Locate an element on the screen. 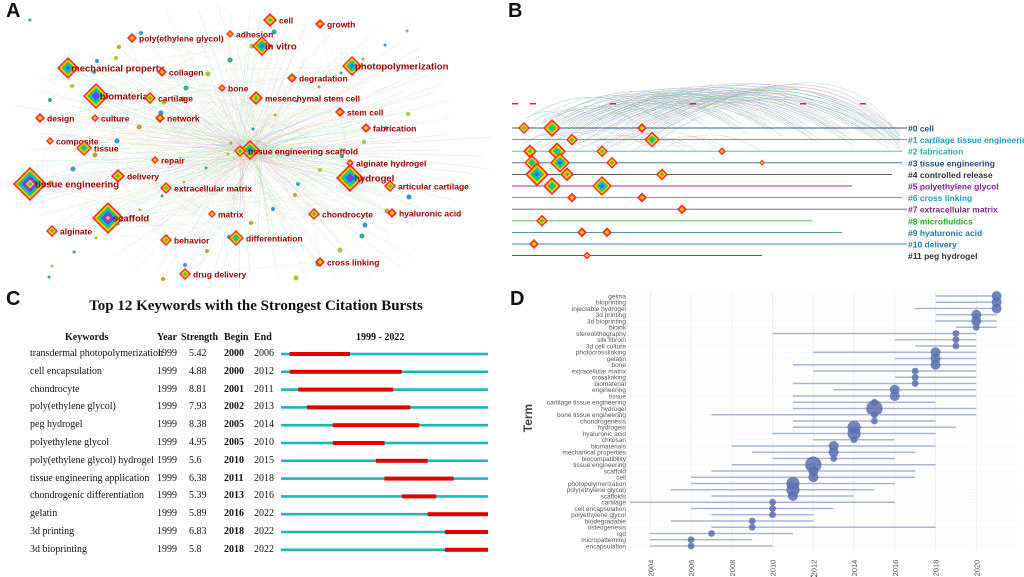 The width and height of the screenshot is (1024, 577). timeline-cluster-label: #9 hyaluronic acid is located at coordinates (945, 233).